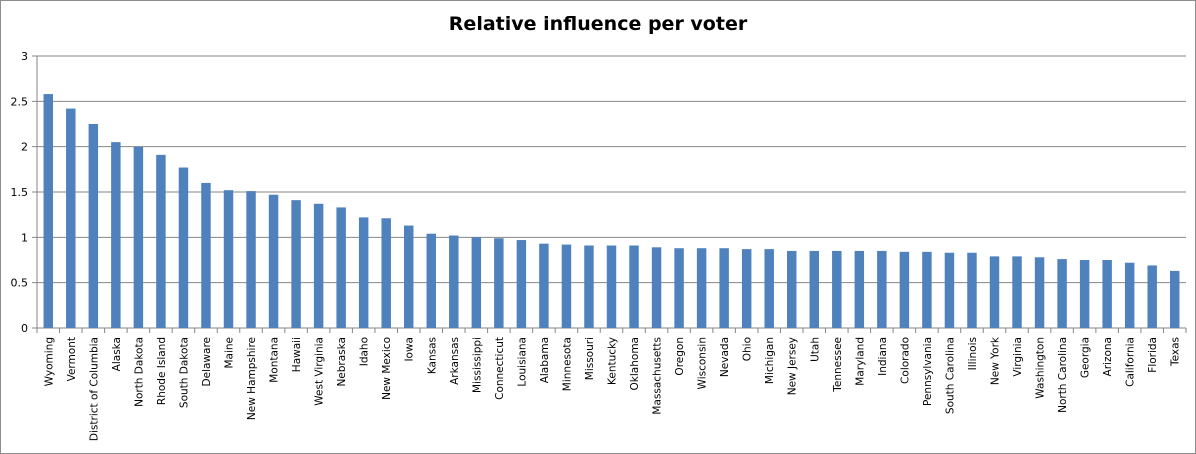  I want to click on y-tick-label: 2, so click(24, 147).